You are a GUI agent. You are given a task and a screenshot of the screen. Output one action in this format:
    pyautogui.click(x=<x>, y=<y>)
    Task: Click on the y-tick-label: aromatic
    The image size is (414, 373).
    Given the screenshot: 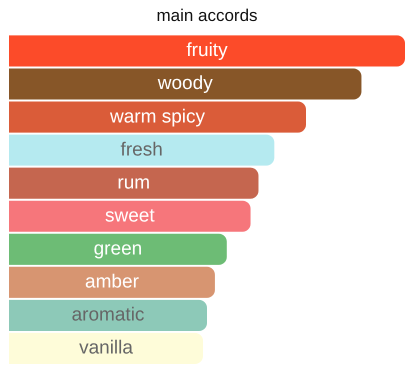 What is the action you would take?
    pyautogui.click(x=108, y=315)
    